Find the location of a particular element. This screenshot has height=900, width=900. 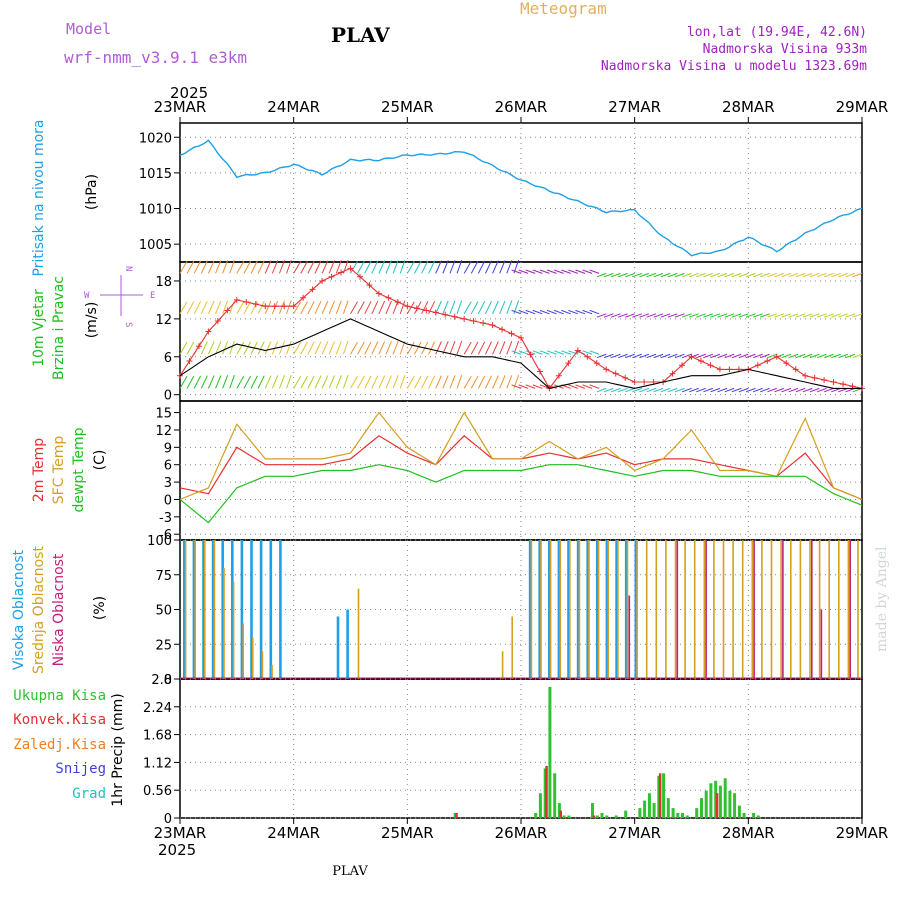

compass-w: W is located at coordinates (87, 296).